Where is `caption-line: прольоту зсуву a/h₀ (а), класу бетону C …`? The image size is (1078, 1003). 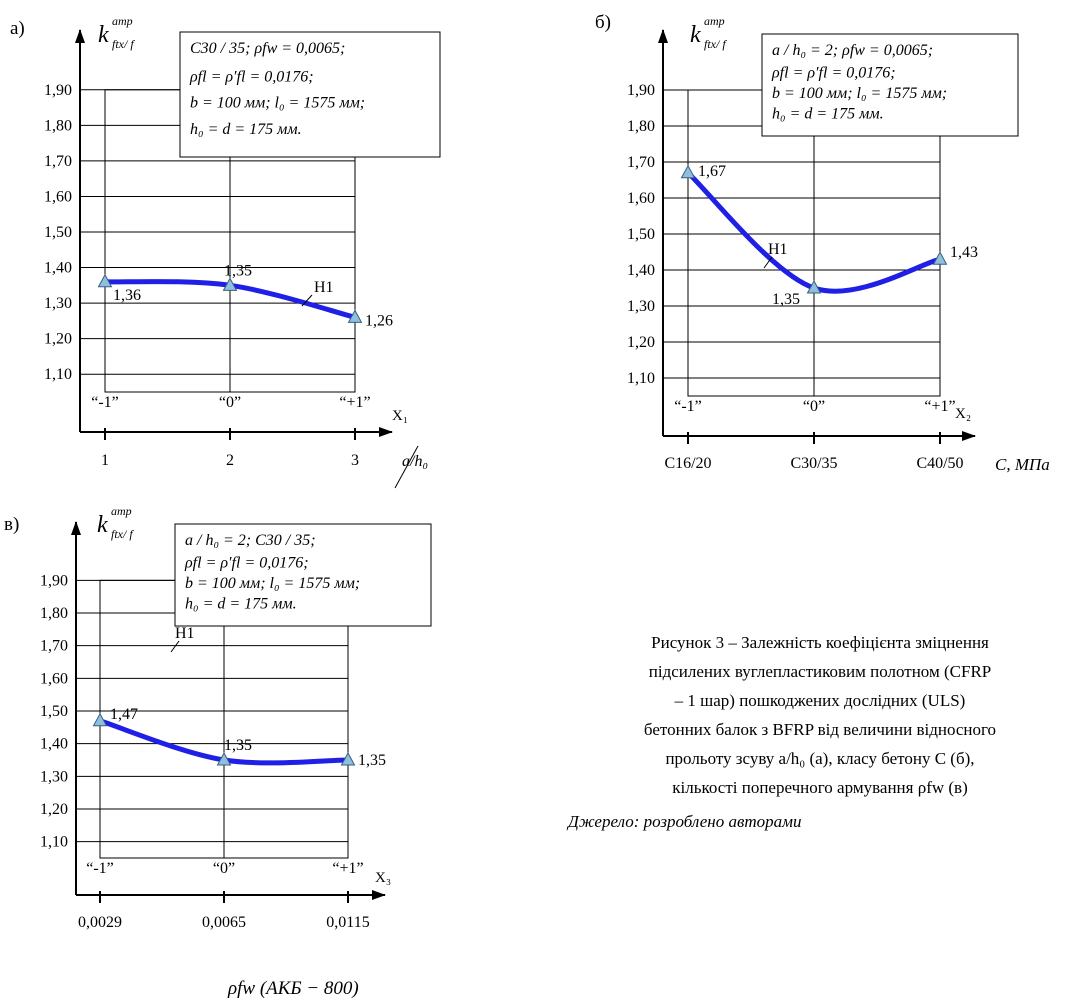 caption-line: прольоту зсуву a/h₀ (а), класу бетону C … is located at coordinates (820, 758).